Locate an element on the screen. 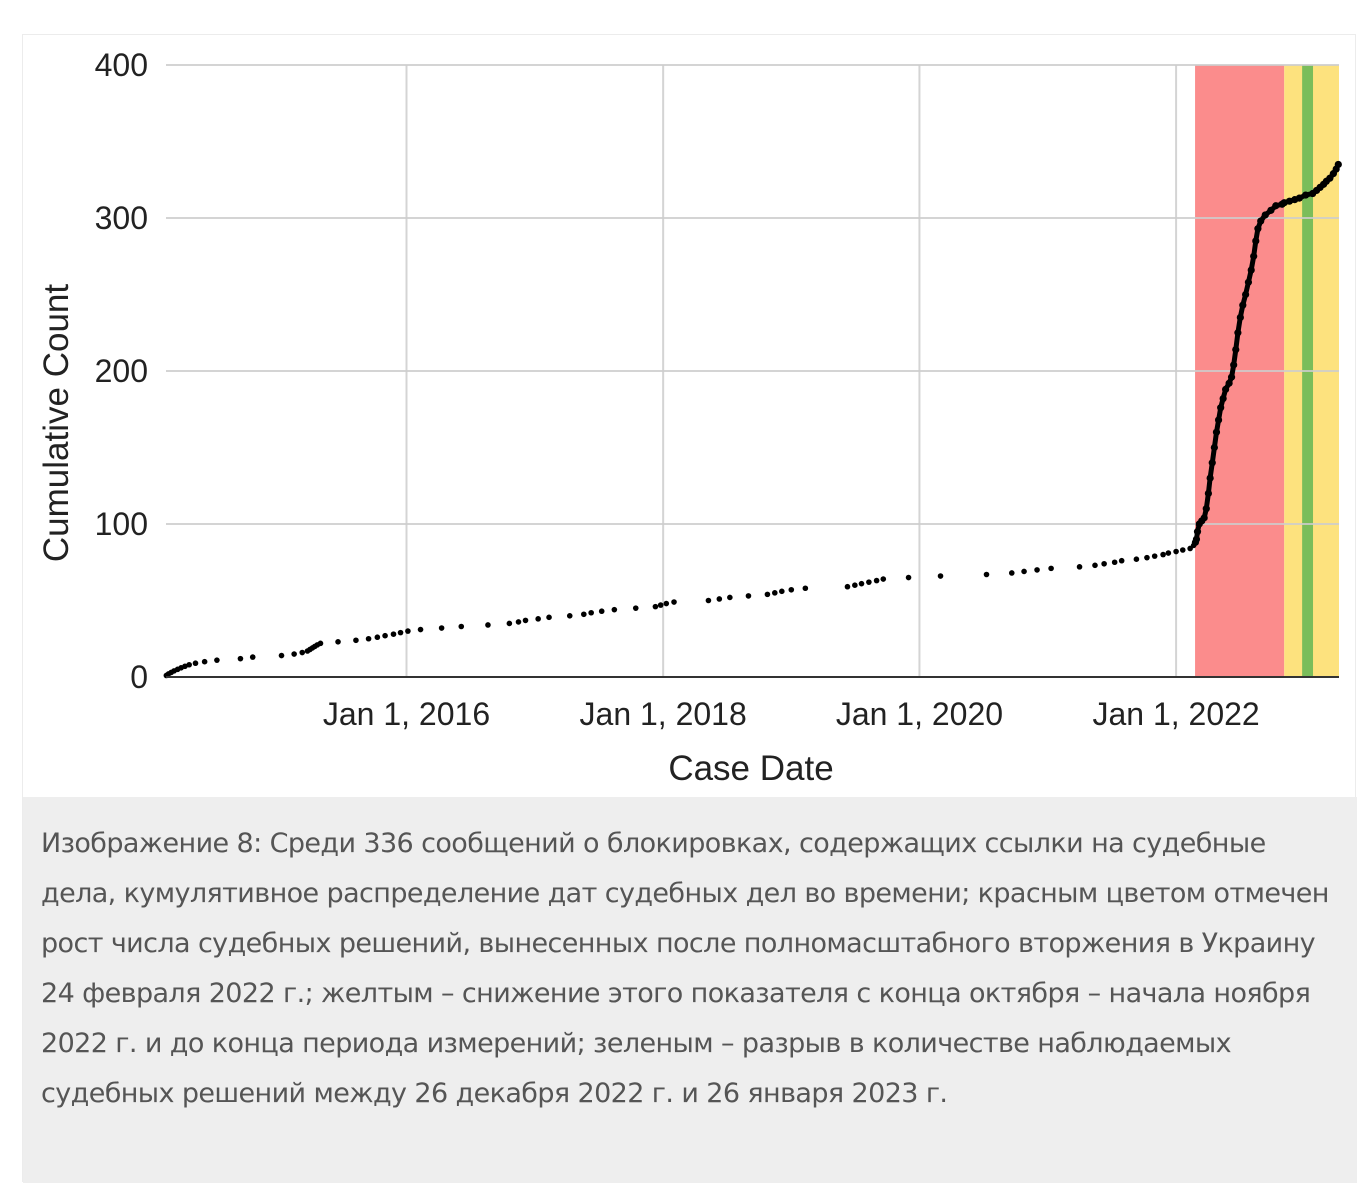  y-tick-label: 200 is located at coordinates (121, 371).